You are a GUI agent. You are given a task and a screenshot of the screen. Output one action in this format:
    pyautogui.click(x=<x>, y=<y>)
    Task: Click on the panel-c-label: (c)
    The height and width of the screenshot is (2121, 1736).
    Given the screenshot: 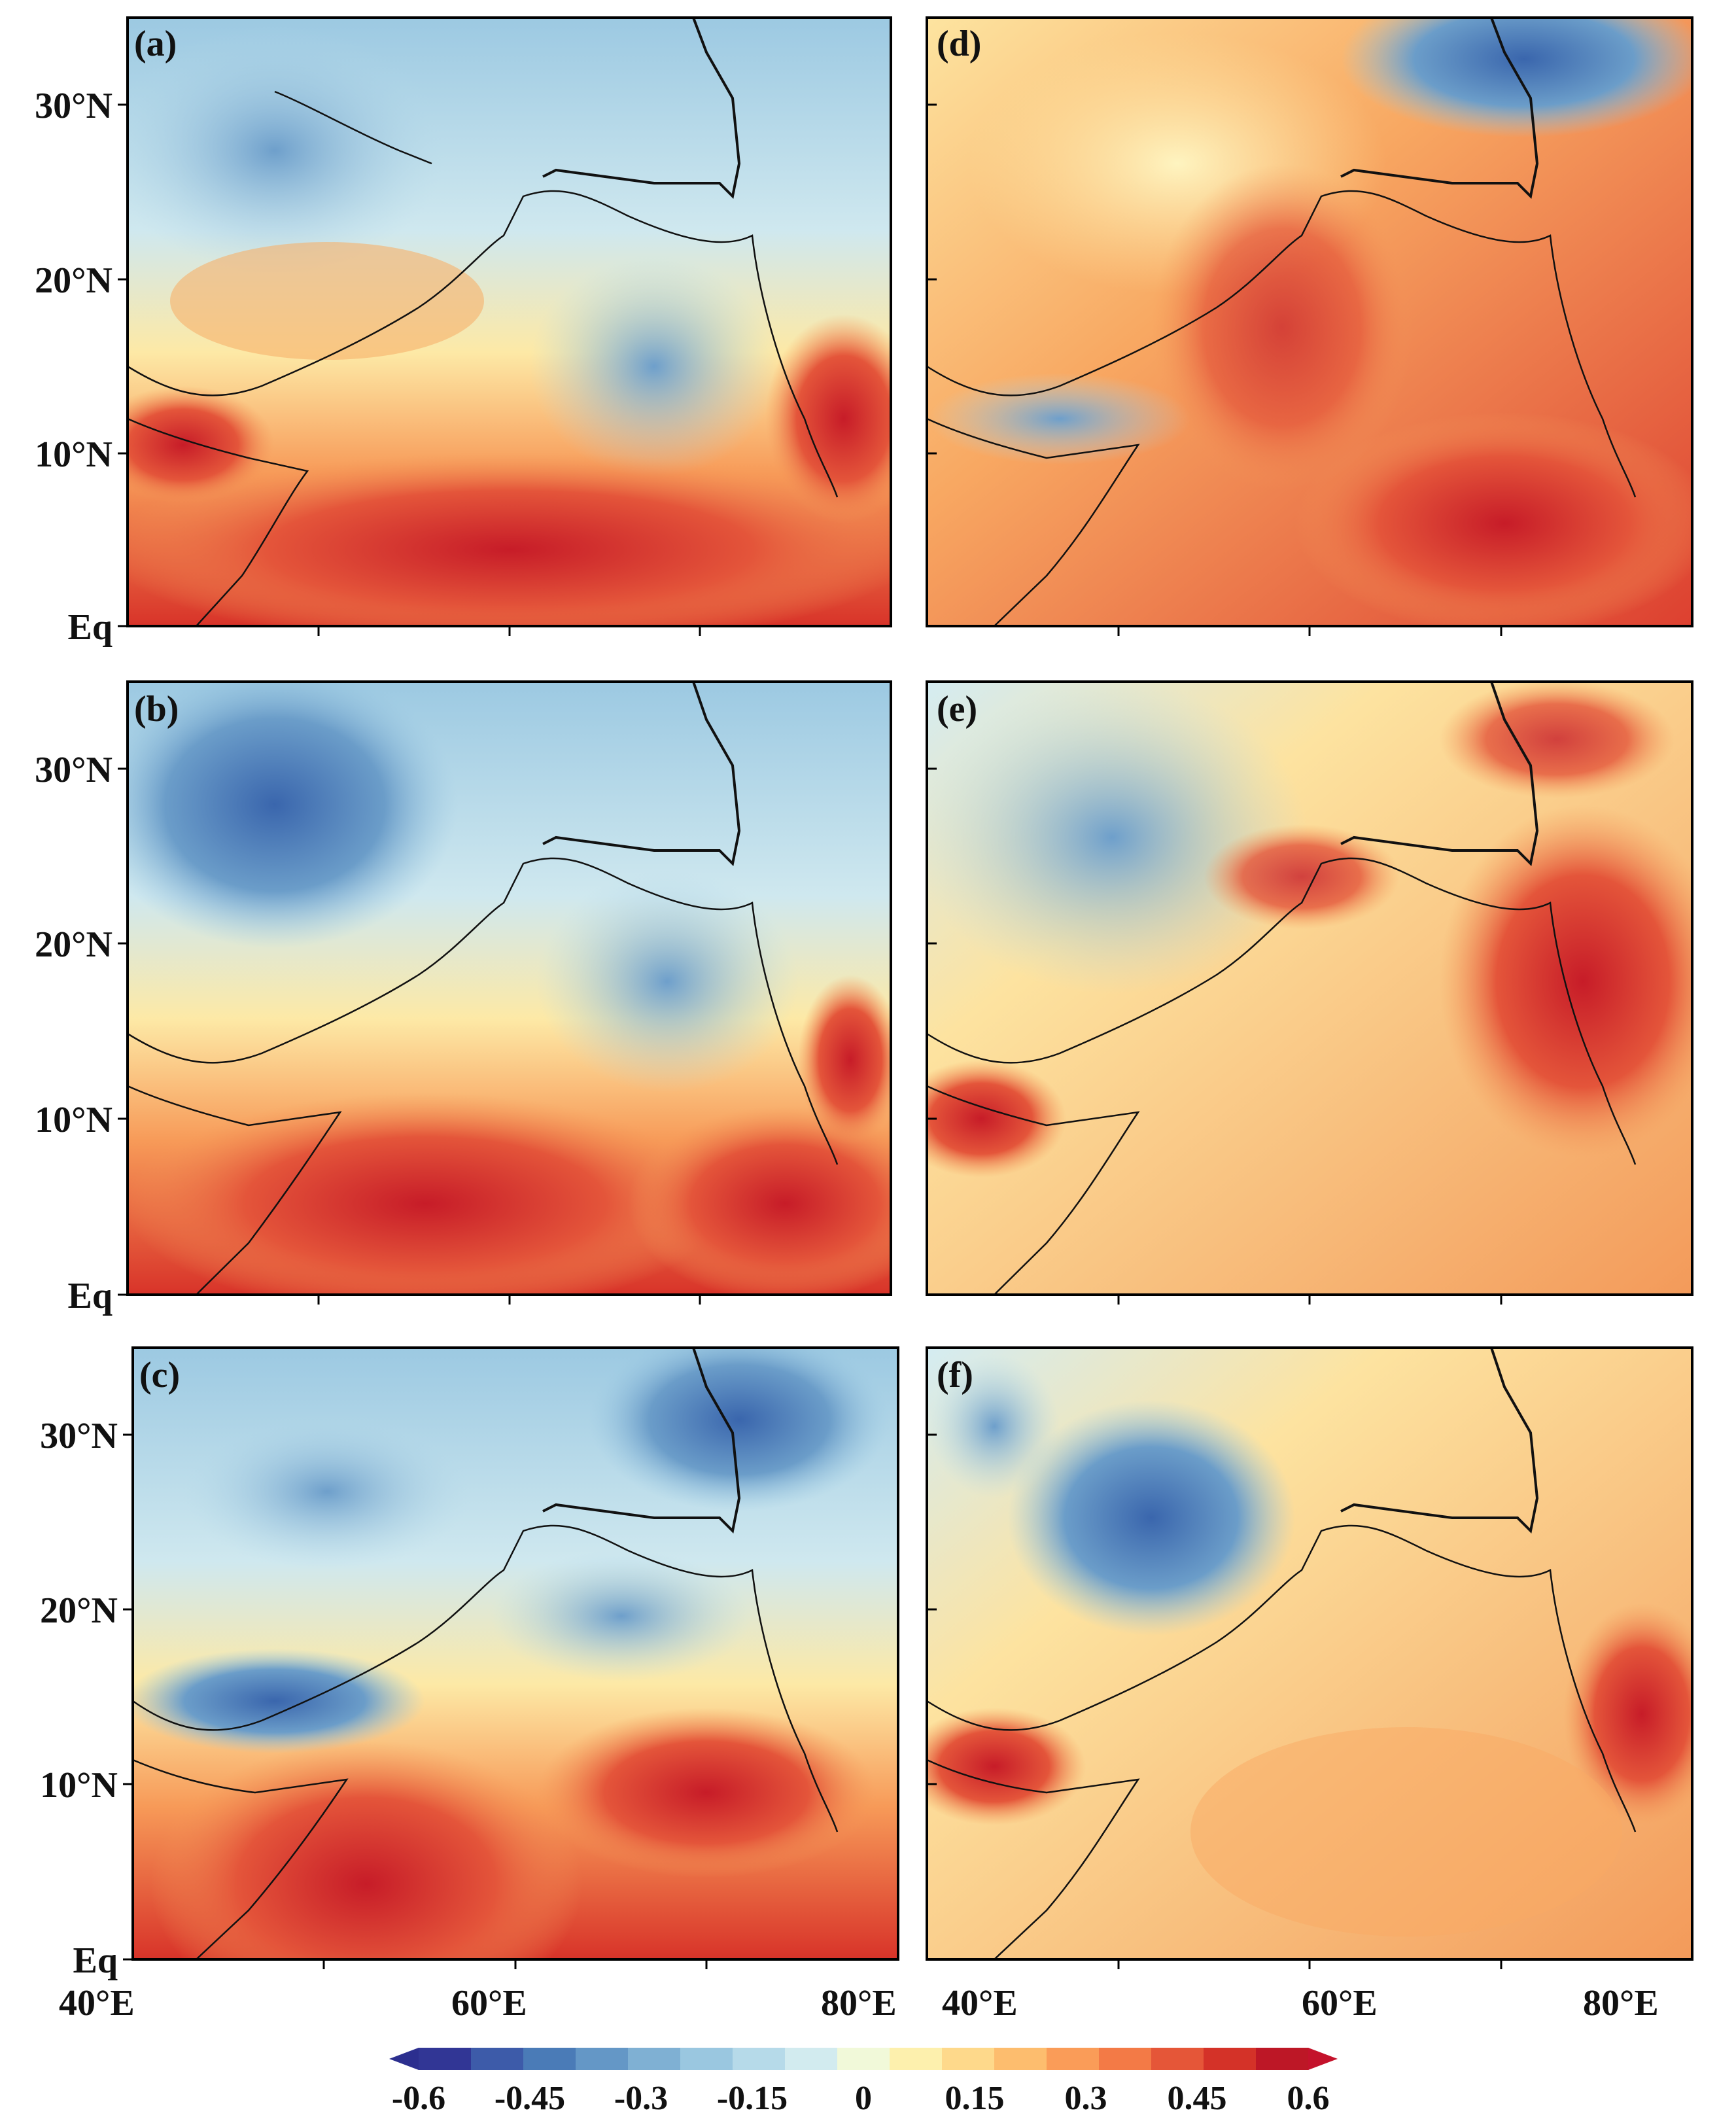 What is the action you would take?
    pyautogui.click(x=159, y=1375)
    